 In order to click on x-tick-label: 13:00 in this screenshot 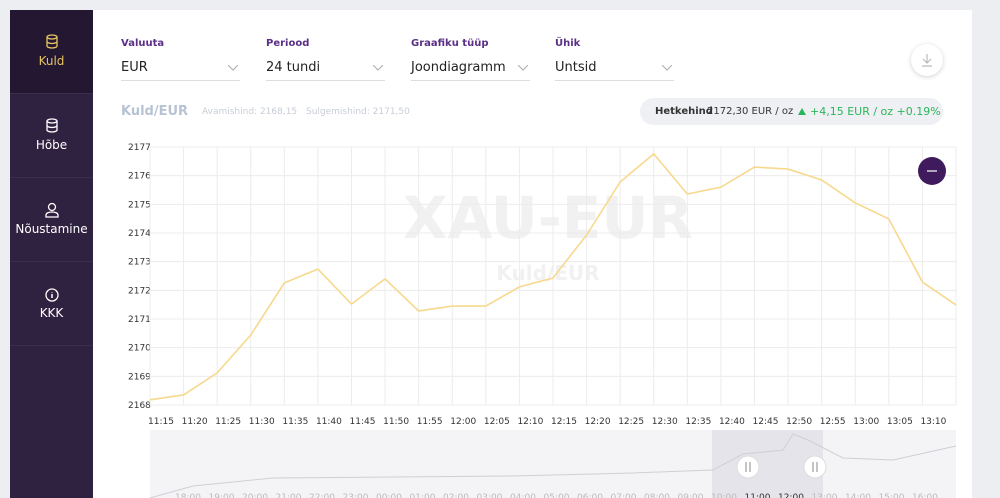, I will do `click(866, 422)`.